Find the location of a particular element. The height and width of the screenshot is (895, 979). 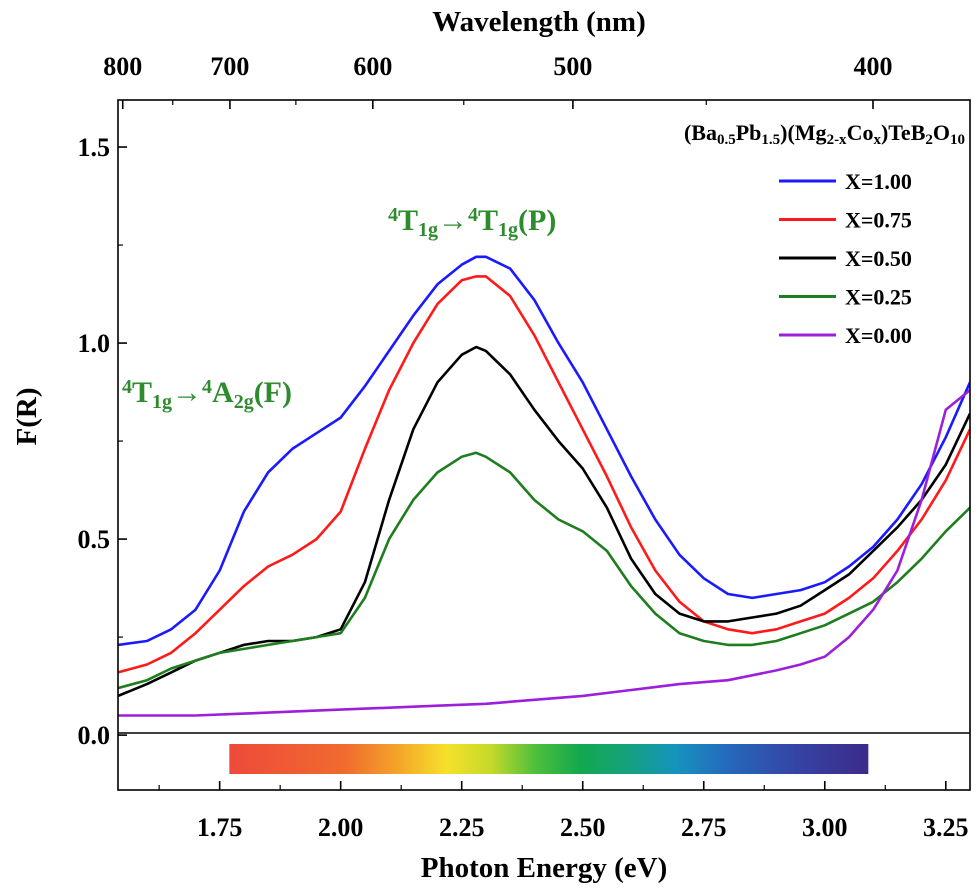

annotation-transition-t1g-a2g-f: 4T1g→4A2g(F) is located at coordinates (207, 394).